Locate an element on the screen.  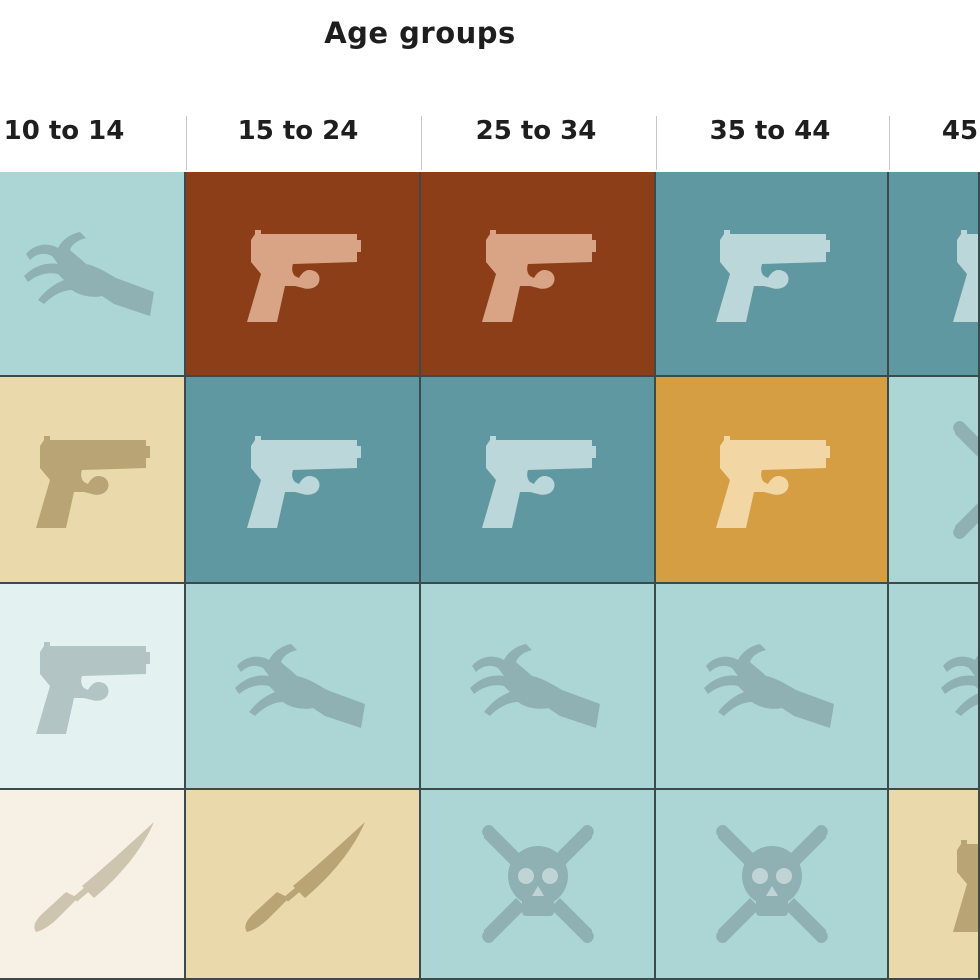
age-groups-title: Age groups is located at coordinates (420, 33).